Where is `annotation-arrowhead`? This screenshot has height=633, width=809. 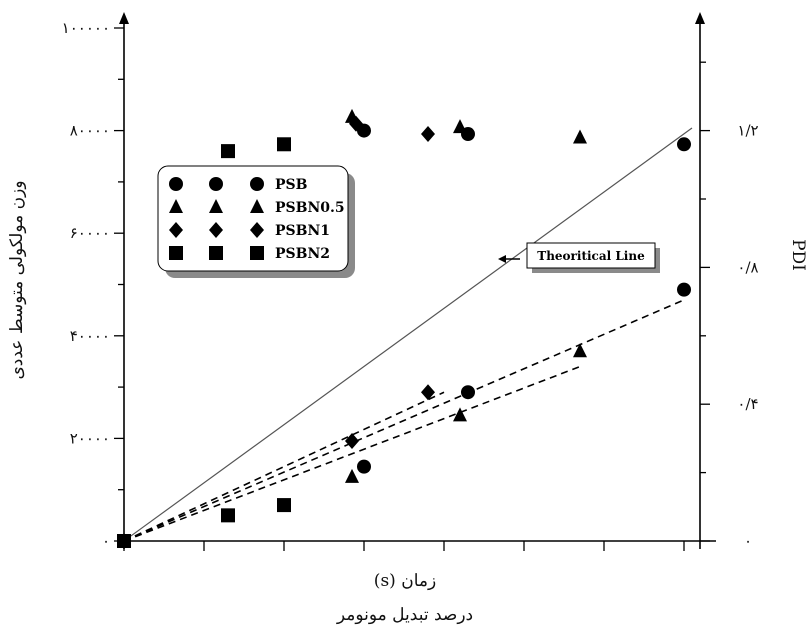
annotation-arrowhead is located at coordinates (502, 259).